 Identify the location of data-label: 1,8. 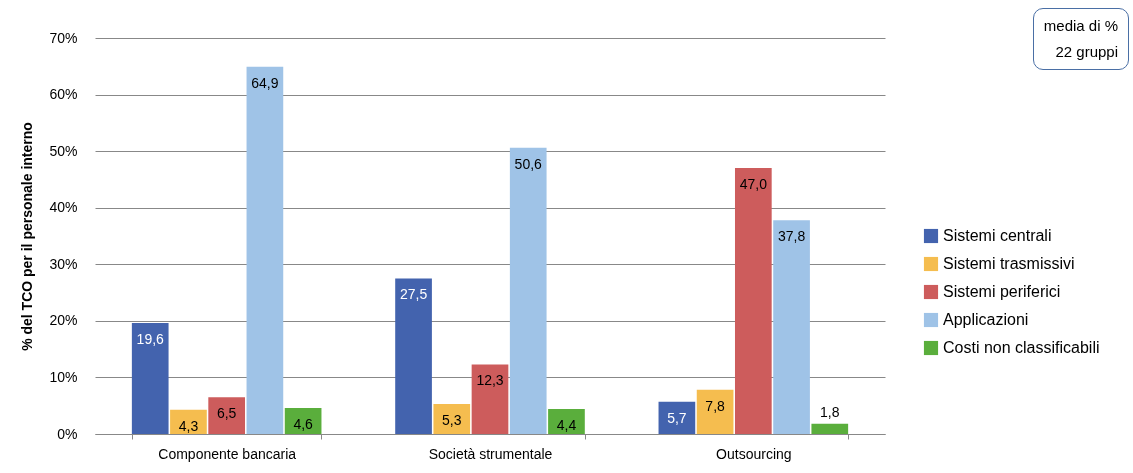
(830, 411).